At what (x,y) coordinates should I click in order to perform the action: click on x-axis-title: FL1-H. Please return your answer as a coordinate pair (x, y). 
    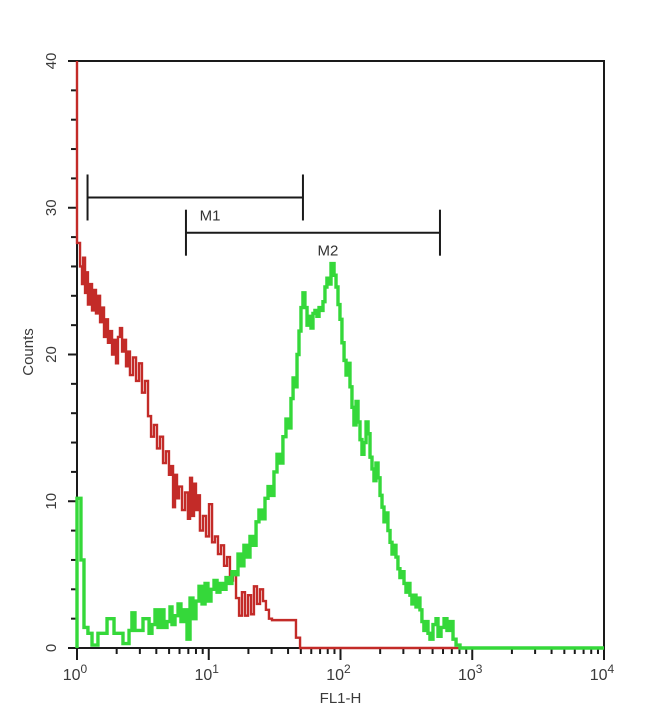
    Looking at the image, I should click on (341, 698).